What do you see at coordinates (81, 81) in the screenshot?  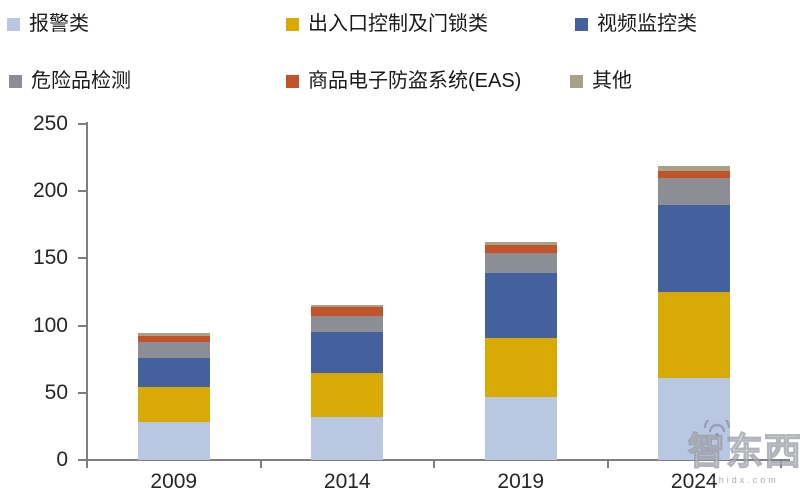 I see `legend-label: 危险品检测` at bounding box center [81, 81].